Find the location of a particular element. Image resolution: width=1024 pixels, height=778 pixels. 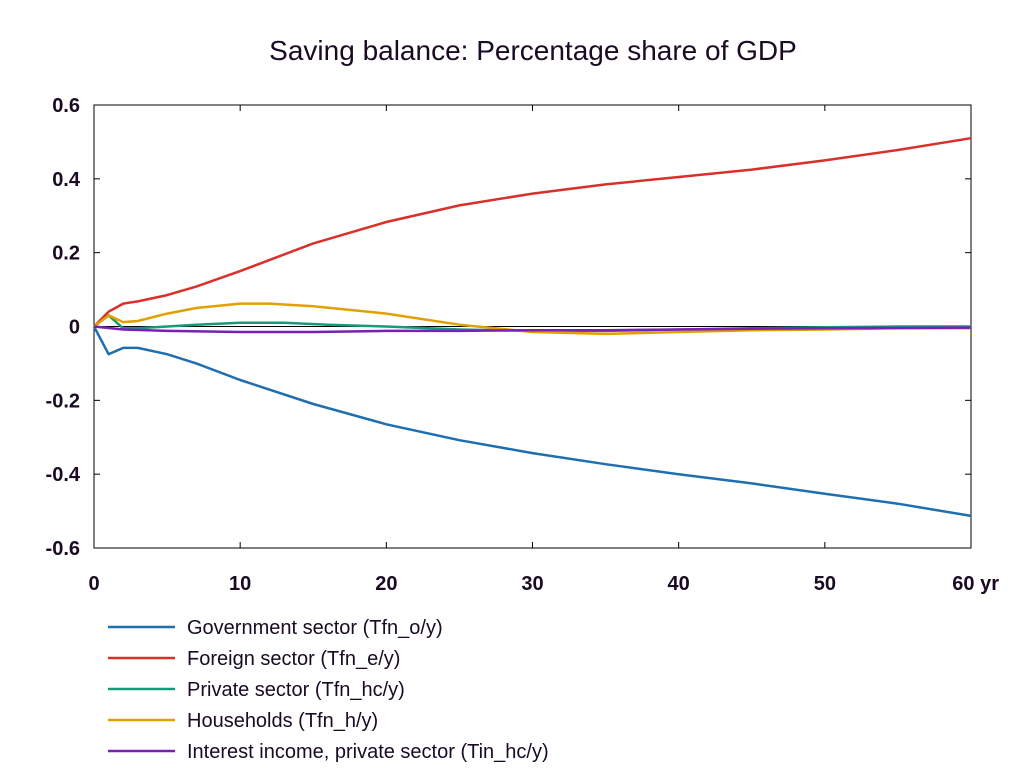

x-tick-label: 50 is located at coordinates (825, 584).